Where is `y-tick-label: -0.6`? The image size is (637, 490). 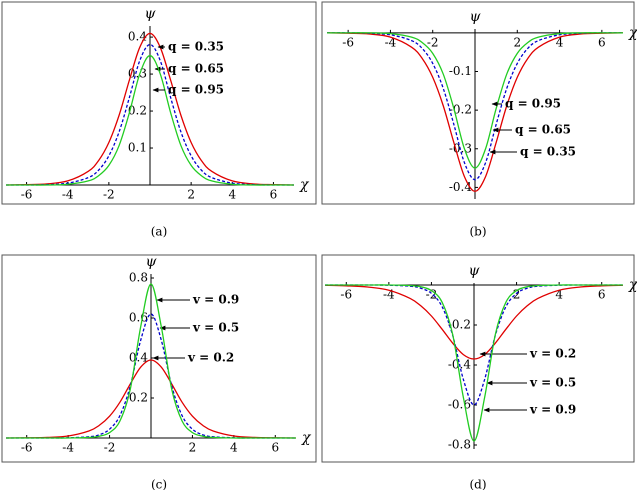 y-tick-label: -0.6 is located at coordinates (459, 405).